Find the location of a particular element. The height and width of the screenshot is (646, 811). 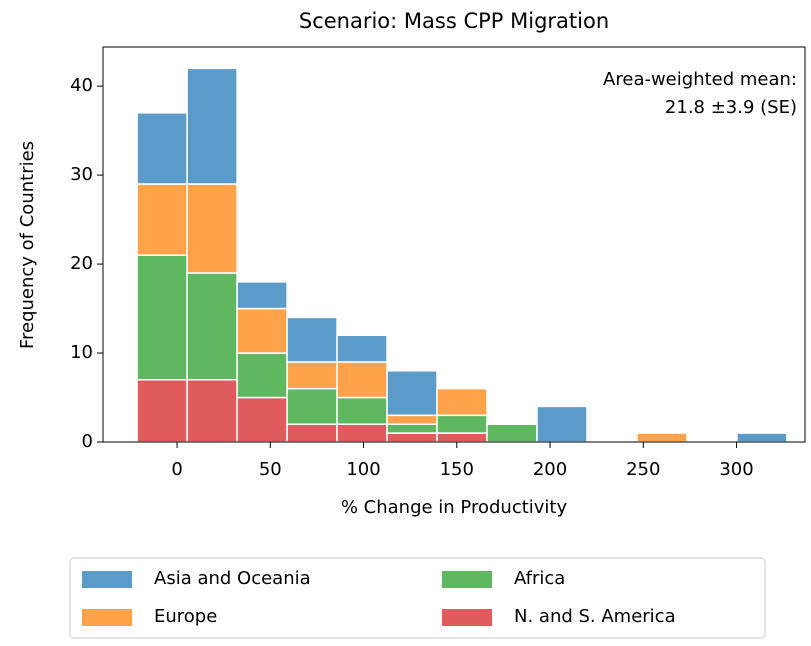

annotation: 21.8 ±3.9 (SE) is located at coordinates (731, 107).